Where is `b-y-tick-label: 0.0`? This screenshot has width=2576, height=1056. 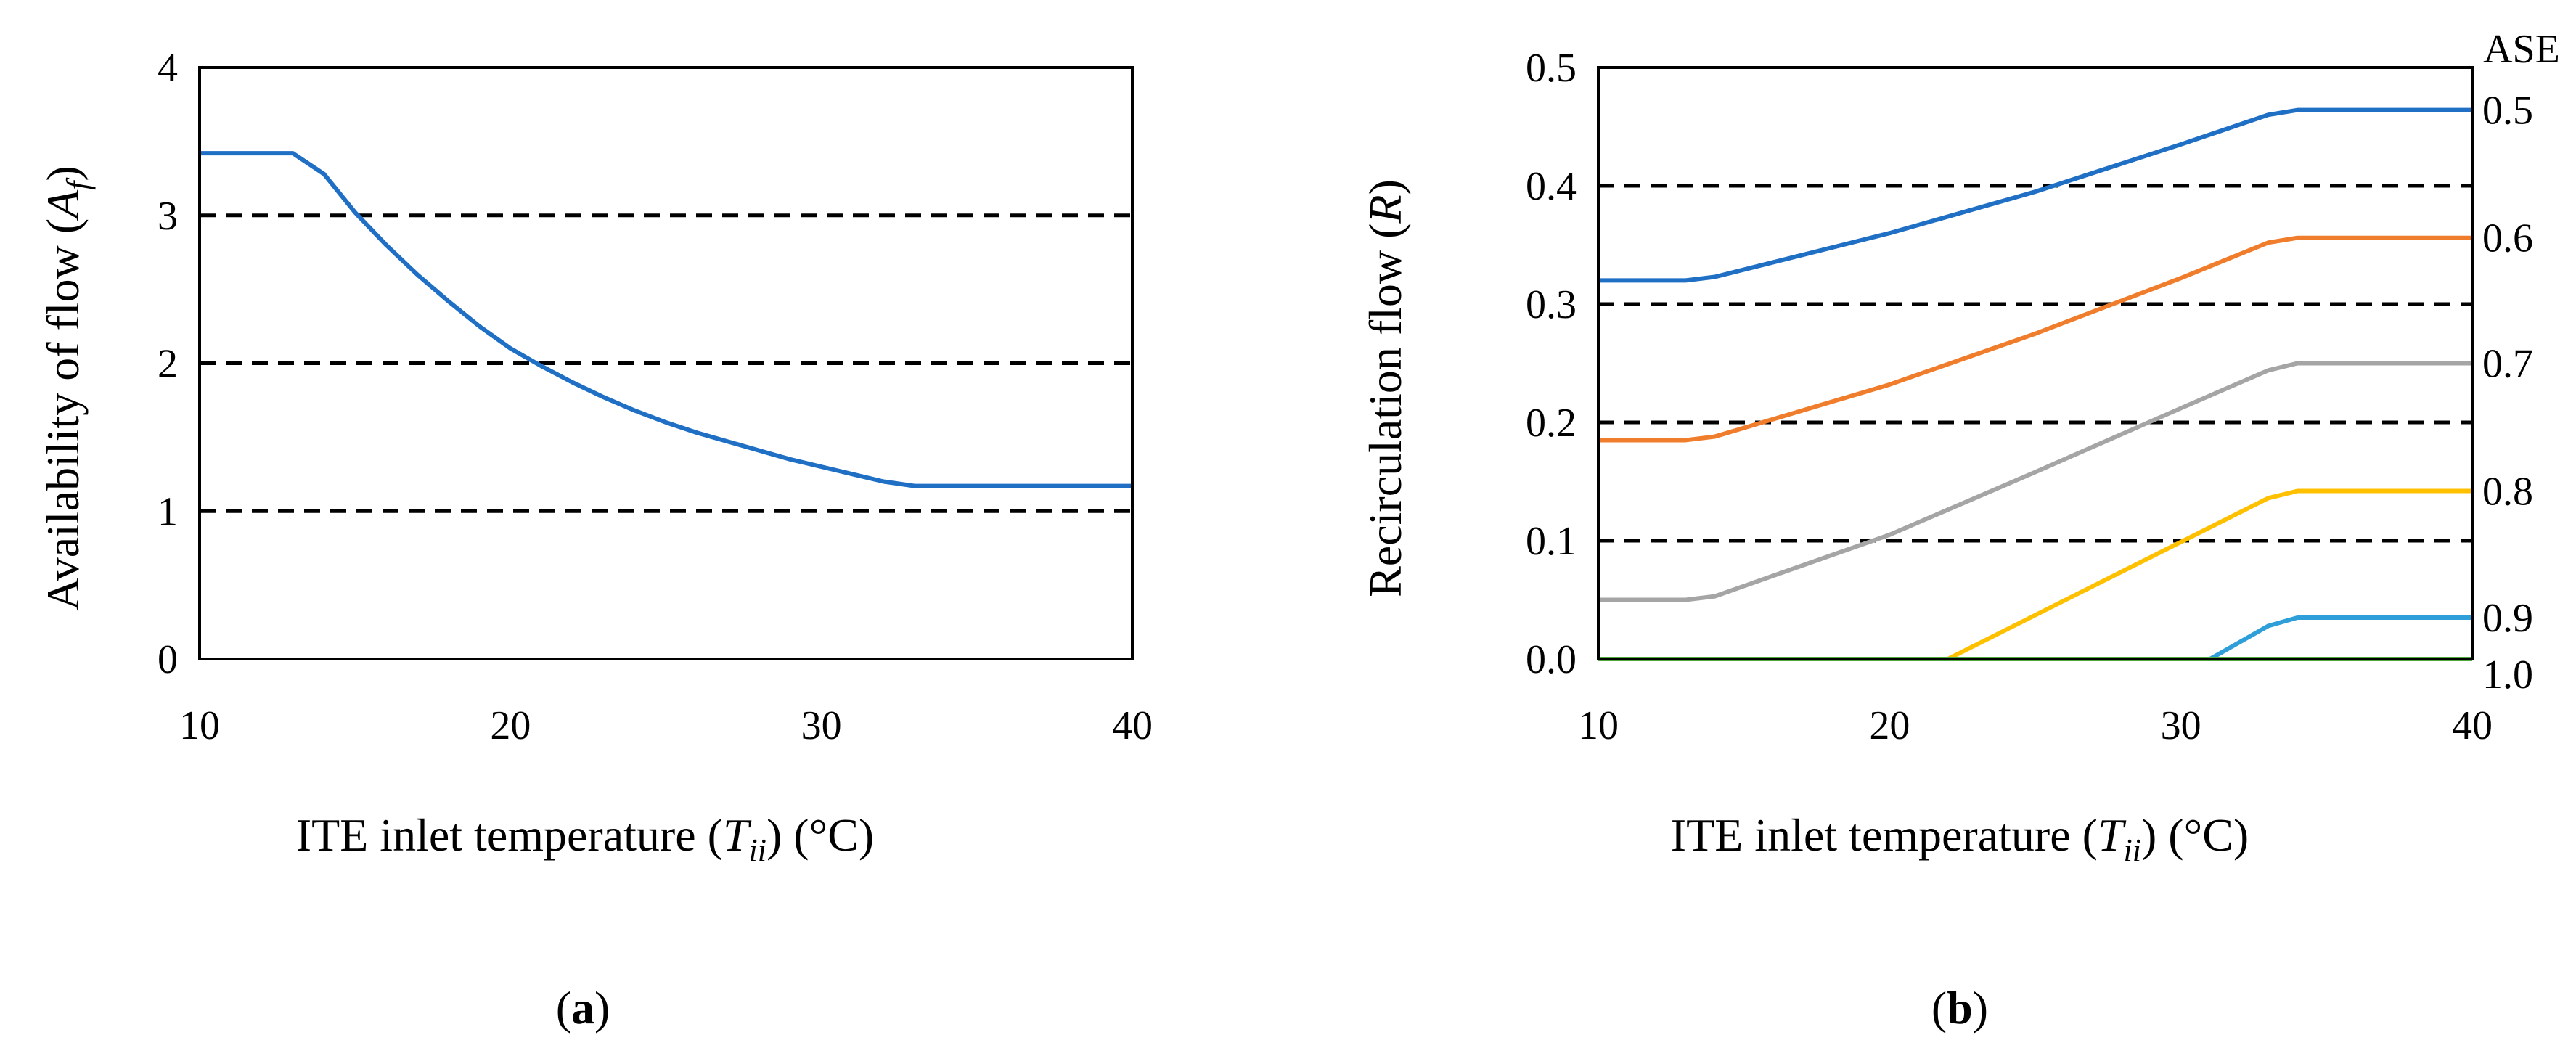 b-y-tick-label: 0.0 is located at coordinates (1552, 659).